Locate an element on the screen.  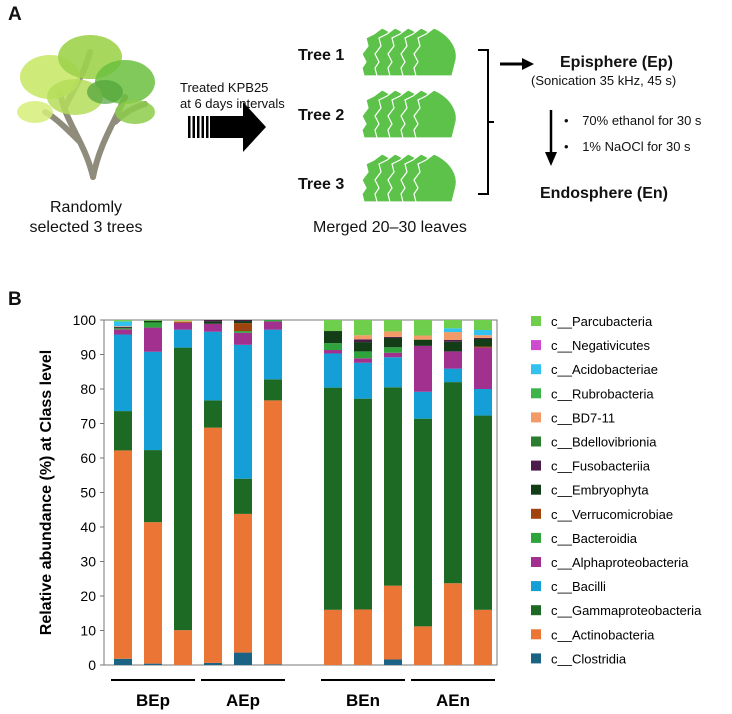
leaves-group is located at coordinates (409, 115).